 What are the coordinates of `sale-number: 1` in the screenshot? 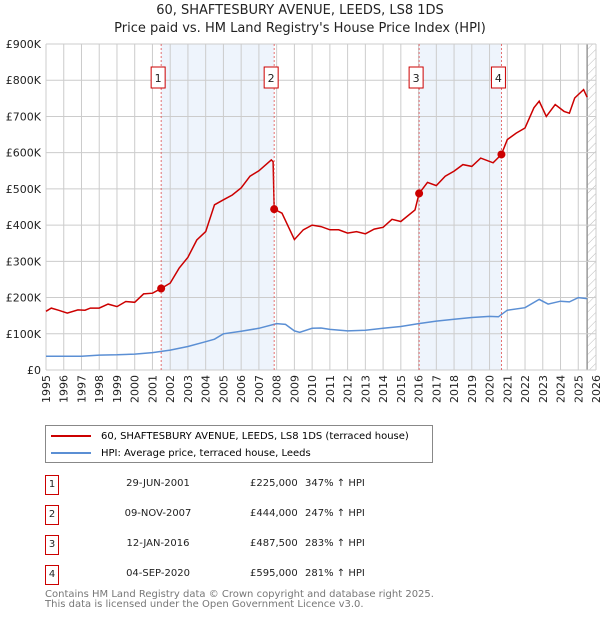 It's located at (52, 485).